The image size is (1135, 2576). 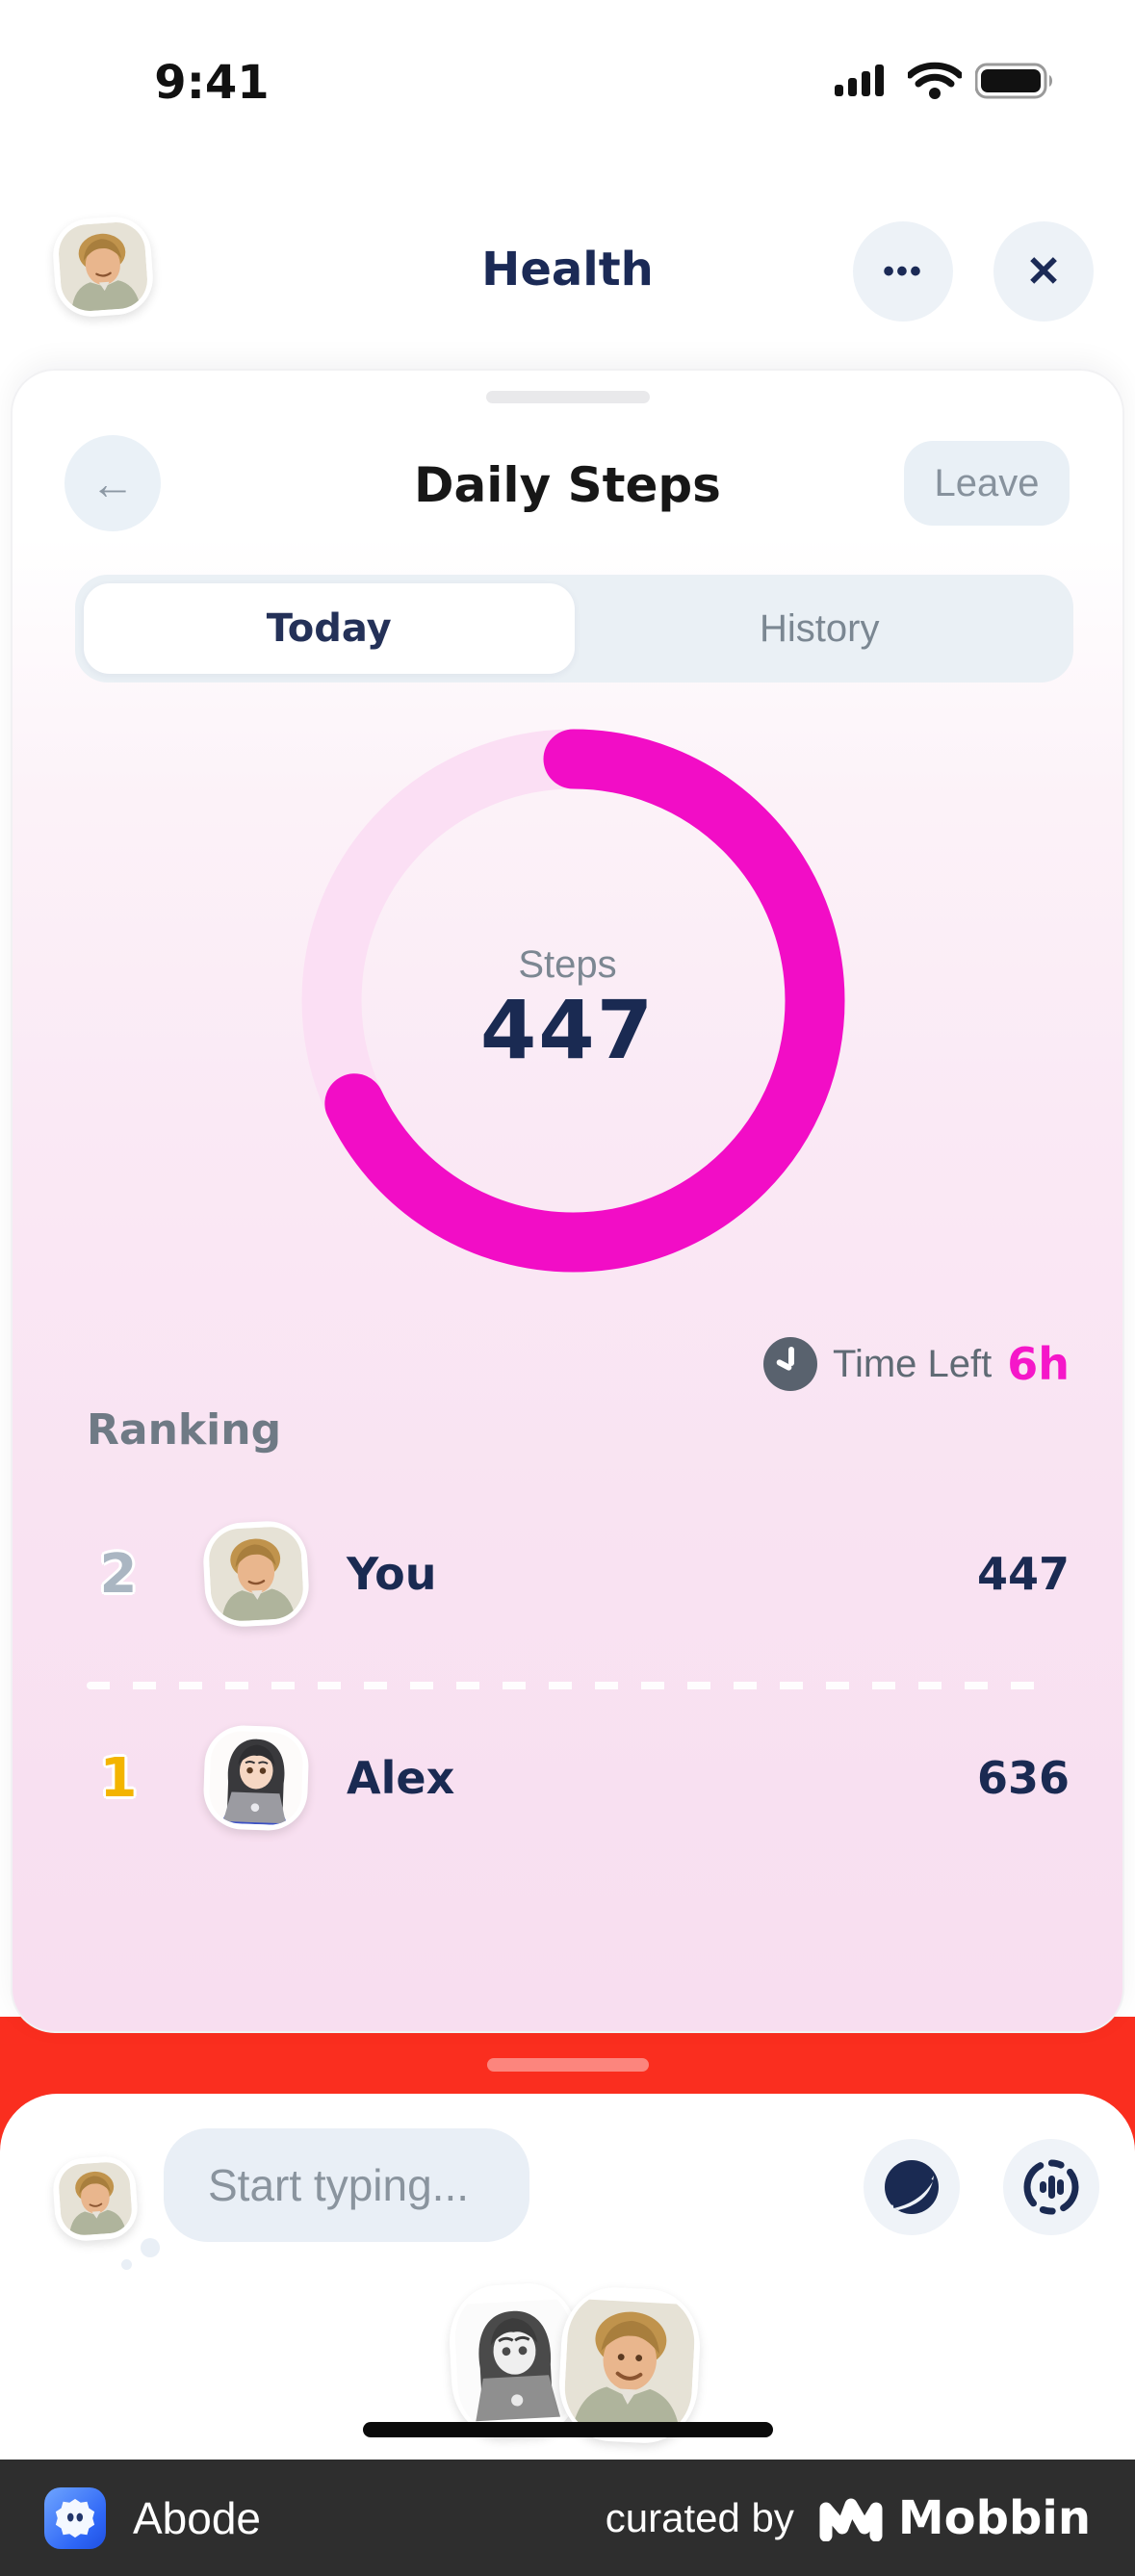 I want to click on leave-button-label: Leave, so click(x=987, y=483).